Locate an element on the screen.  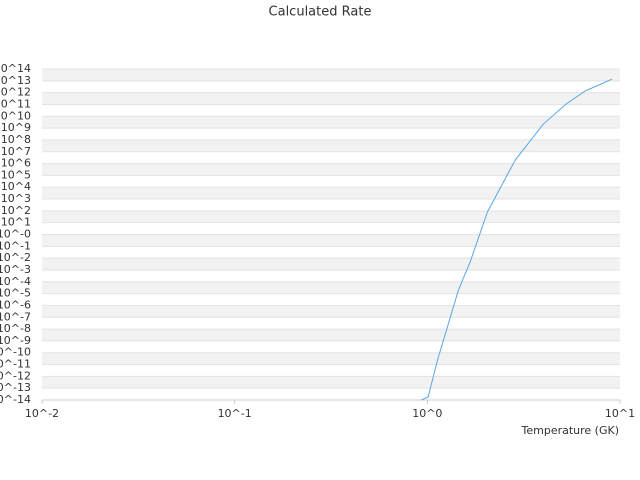
x-axis-label: Temperature (GK) is located at coordinates (570, 430).